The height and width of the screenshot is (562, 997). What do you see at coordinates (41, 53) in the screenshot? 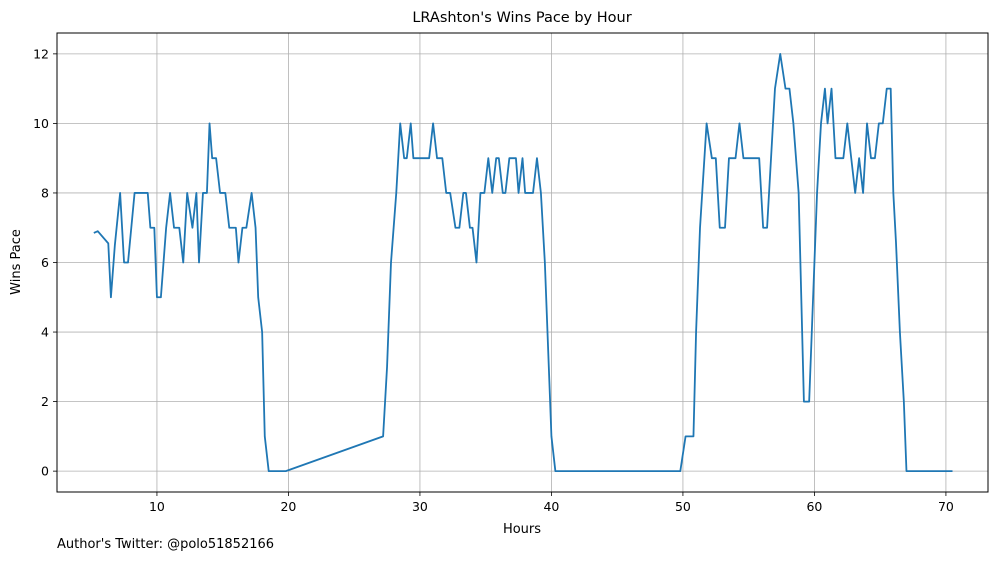
I see `y-tick-label: 12` at bounding box center [41, 53].